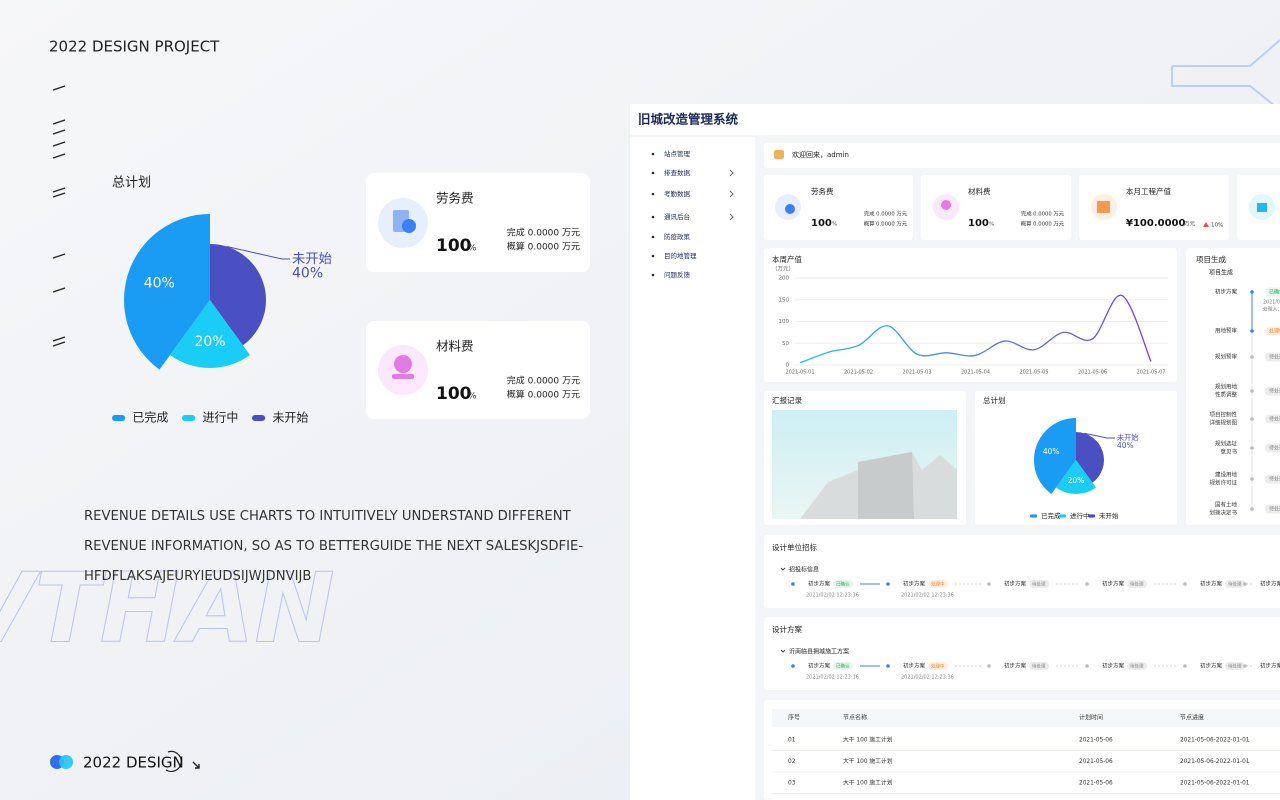  What do you see at coordinates (1226, 292) in the screenshot?
I see `timeline-label: 初步方案` at bounding box center [1226, 292].